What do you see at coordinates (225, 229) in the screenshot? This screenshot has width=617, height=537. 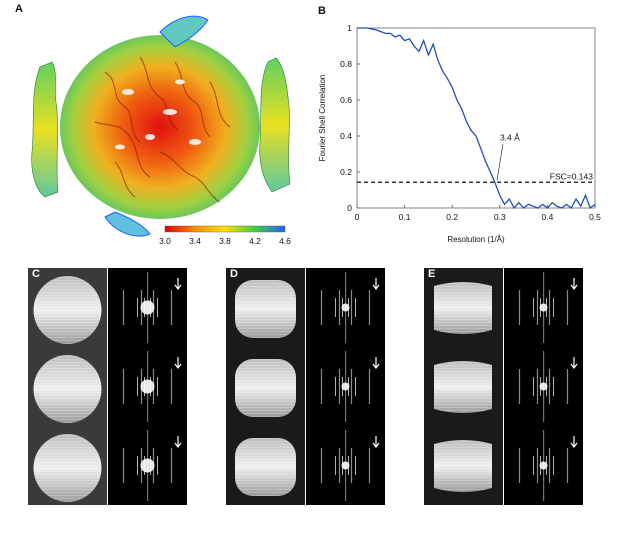 I see `colorbar` at bounding box center [225, 229].